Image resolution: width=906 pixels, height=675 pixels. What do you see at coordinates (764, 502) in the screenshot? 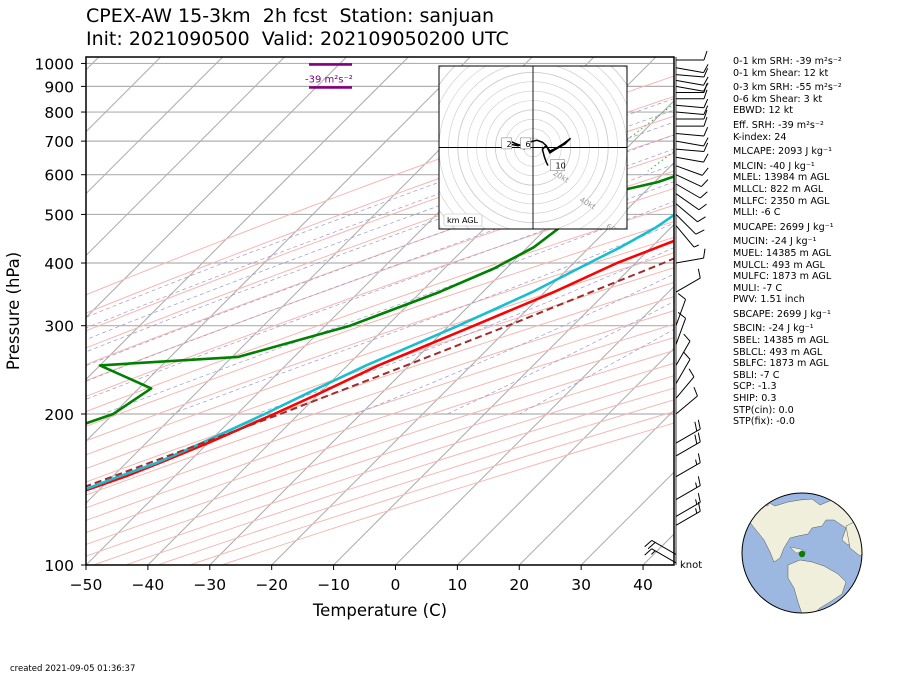
I see `globe-hudson-bay` at bounding box center [764, 502].